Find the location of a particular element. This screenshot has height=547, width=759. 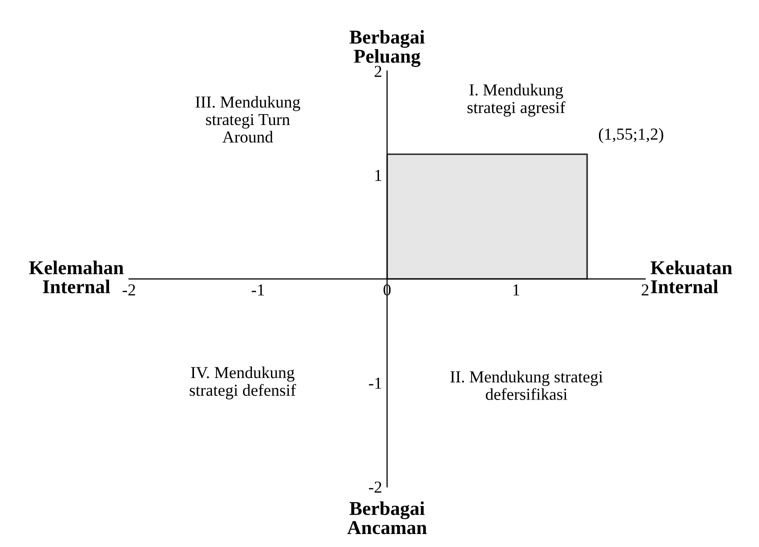

y-tick-label: 2 is located at coordinates (378, 71).